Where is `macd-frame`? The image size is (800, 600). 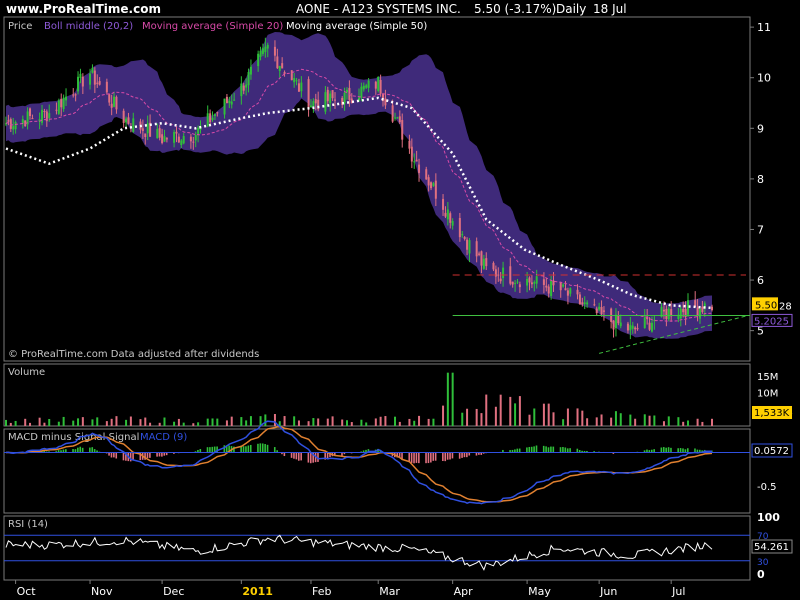
macd-frame is located at coordinates (377, 471).